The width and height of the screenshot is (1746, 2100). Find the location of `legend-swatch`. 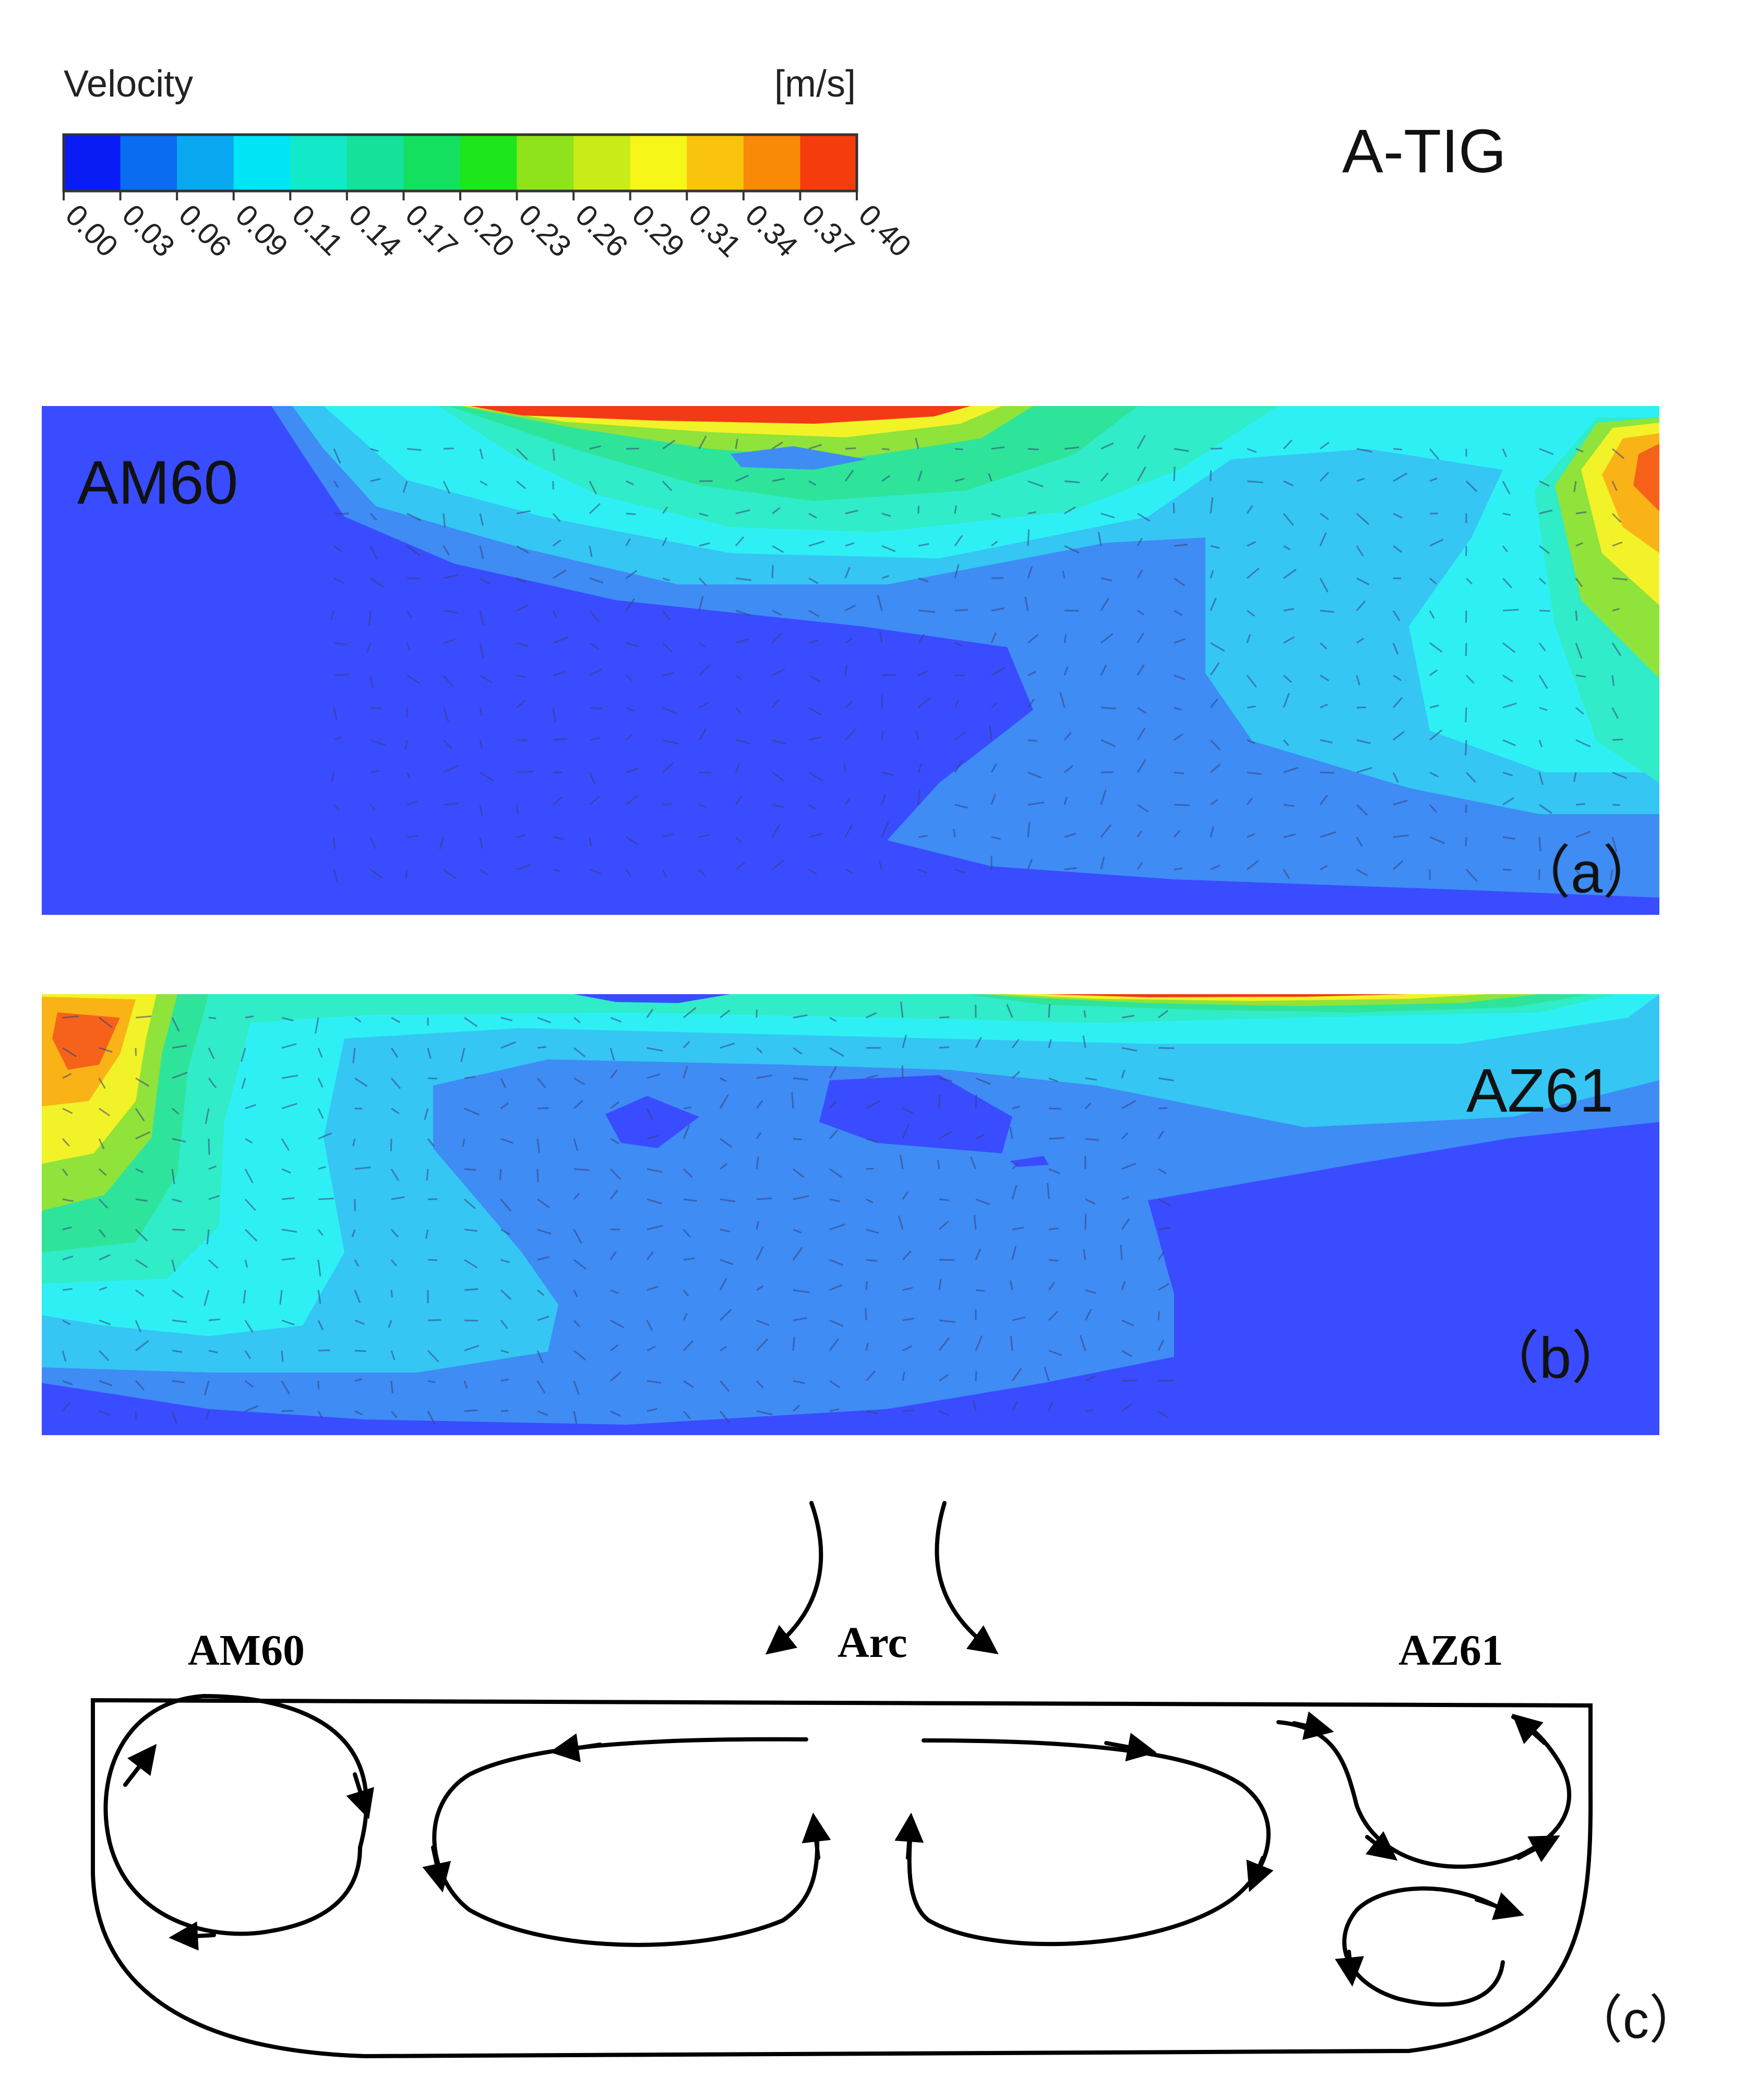

legend-swatch is located at coordinates (715, 163).